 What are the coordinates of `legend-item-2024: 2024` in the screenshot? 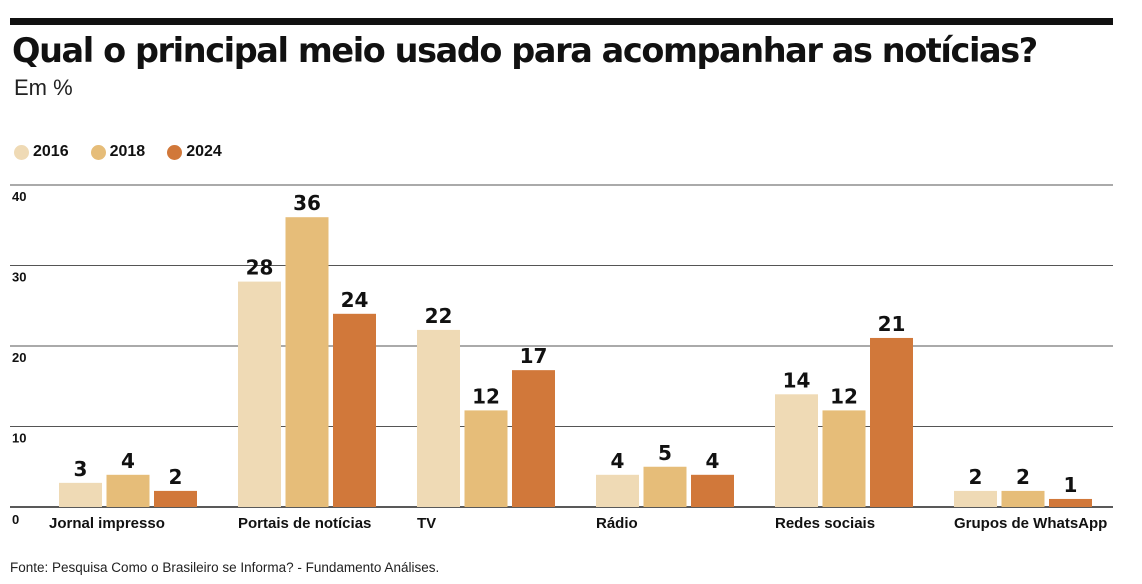 It's located at (194, 152).